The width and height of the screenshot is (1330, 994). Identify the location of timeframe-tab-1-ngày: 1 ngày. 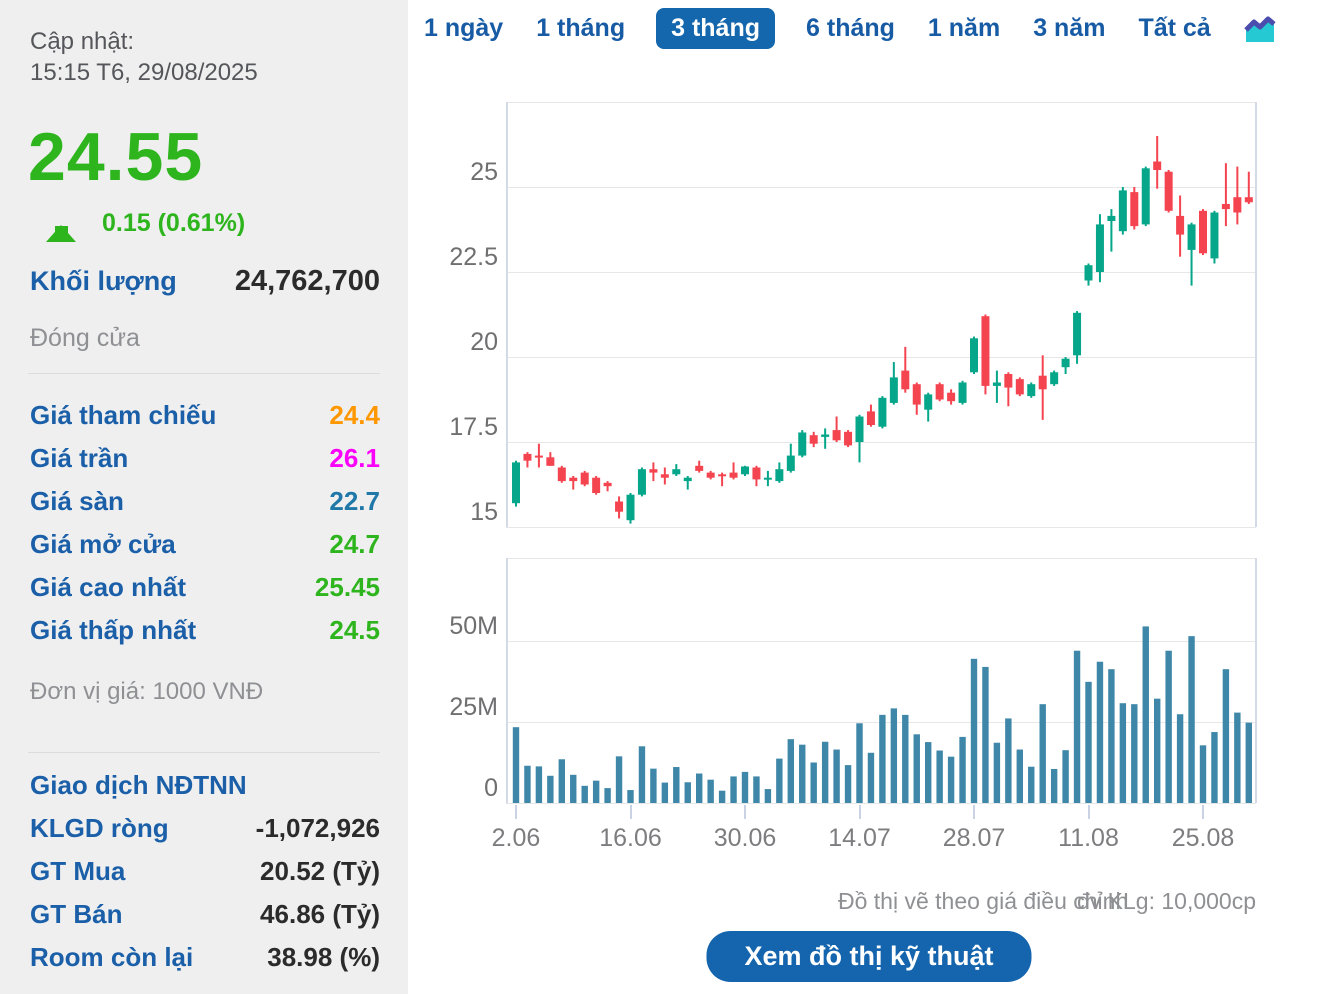
(464, 28).